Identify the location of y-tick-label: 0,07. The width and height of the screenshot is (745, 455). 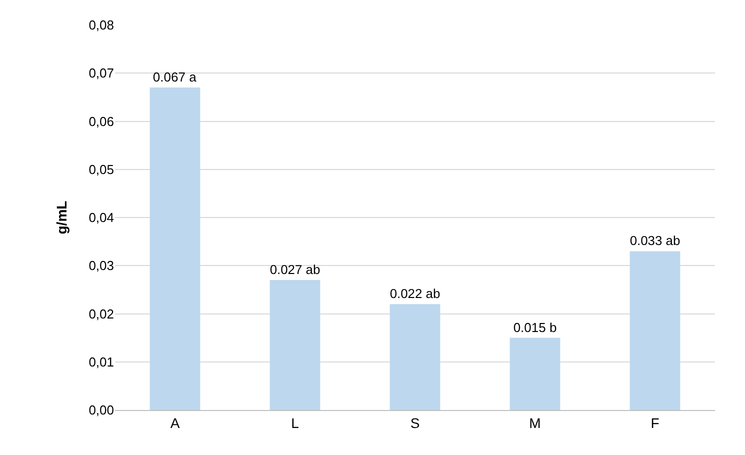
(101, 73).